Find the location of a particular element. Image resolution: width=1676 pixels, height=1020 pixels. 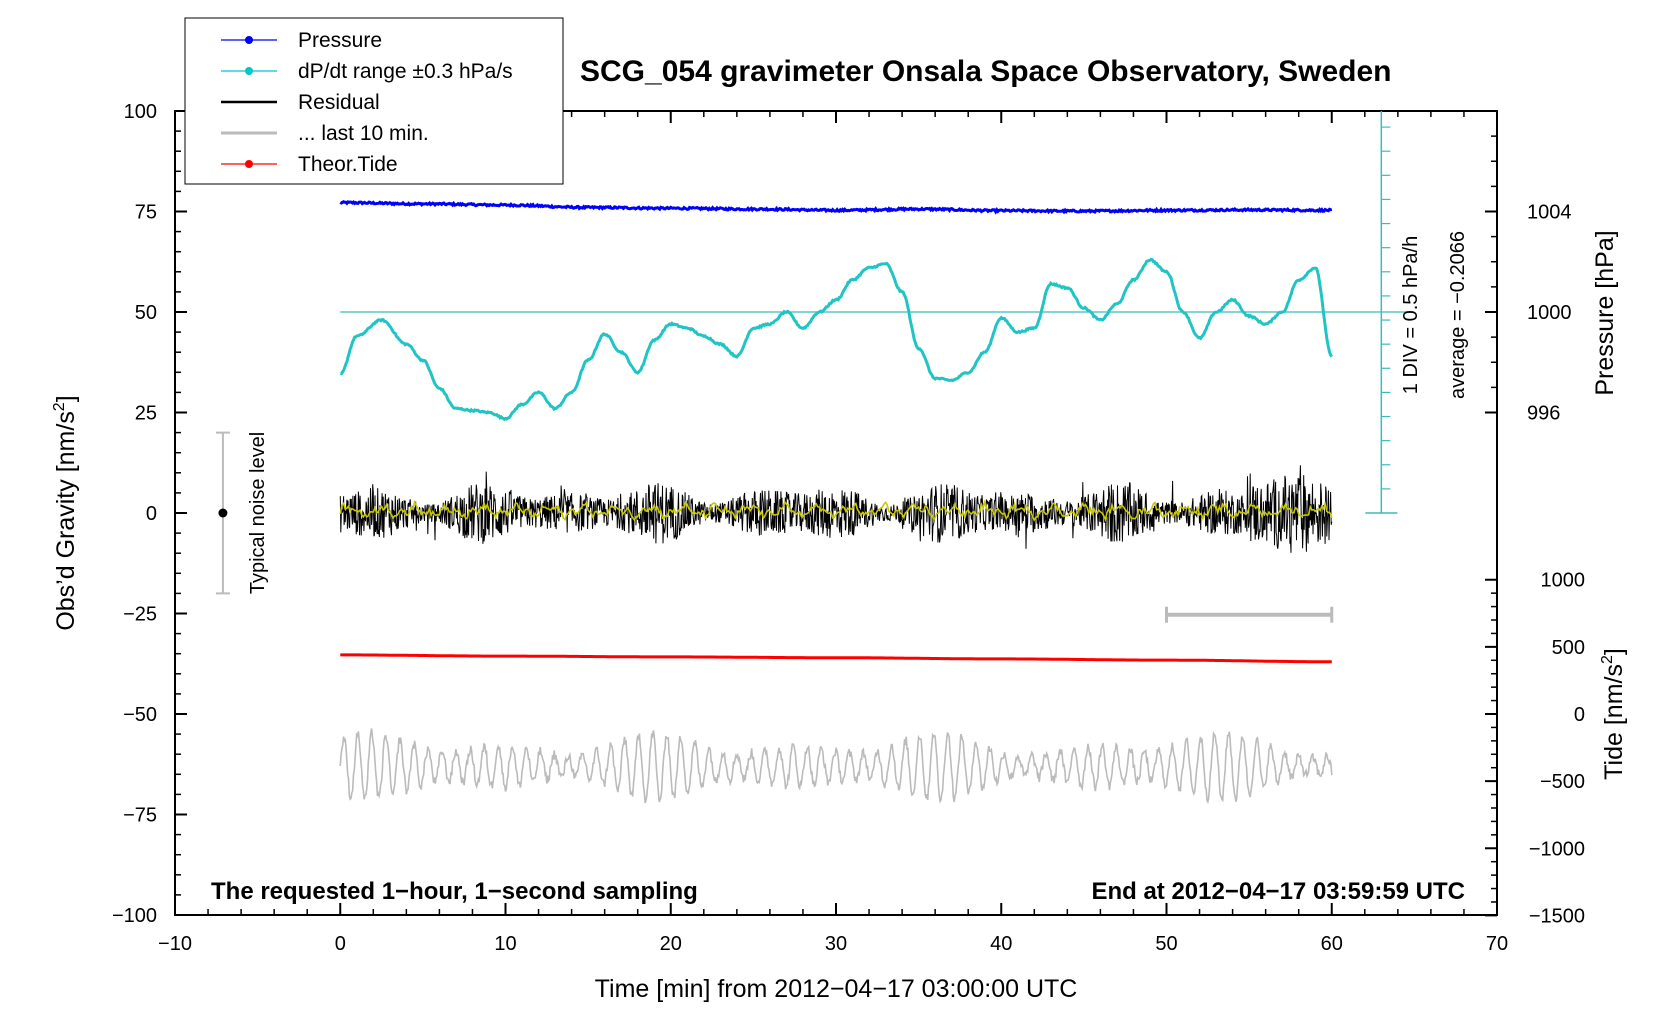

y-tick-label: −100 is located at coordinates (134, 916).